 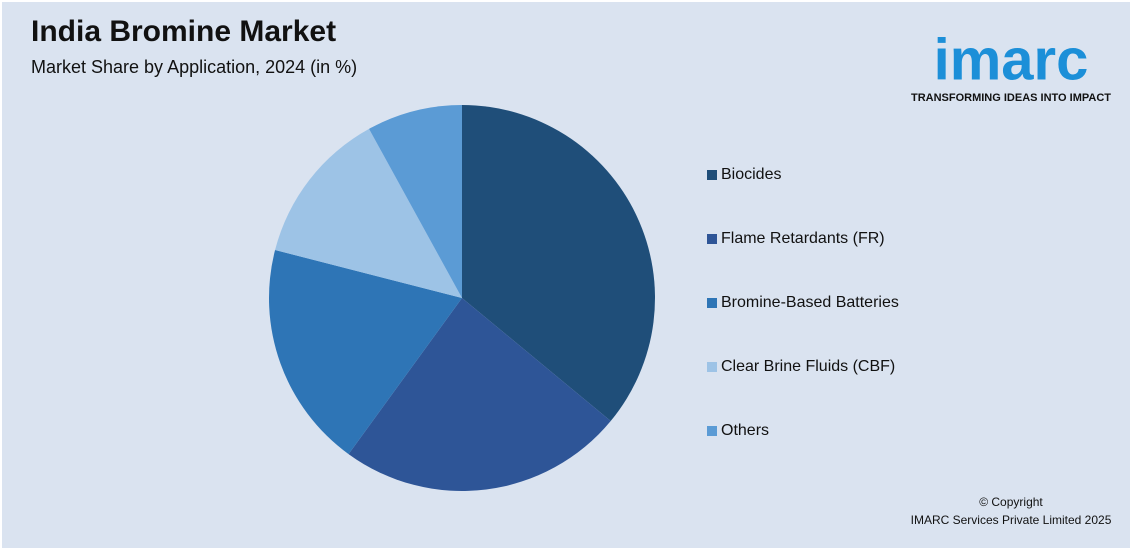 What do you see at coordinates (803, 238) in the screenshot?
I see `legend-label: Flame Retardants (FR)` at bounding box center [803, 238].